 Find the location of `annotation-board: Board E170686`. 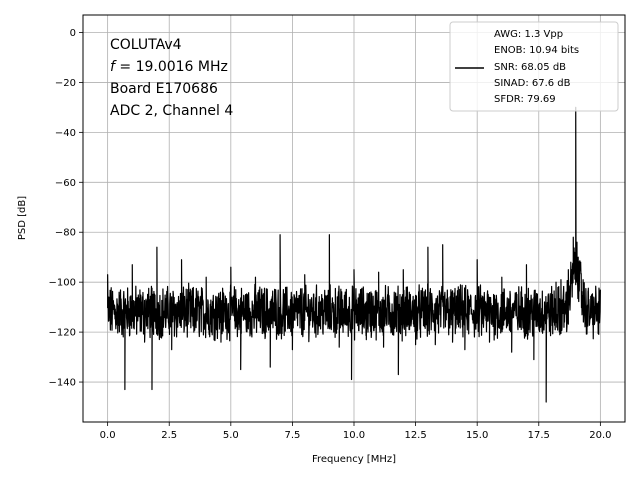

annotation-board: Board E170686 is located at coordinates (164, 89).